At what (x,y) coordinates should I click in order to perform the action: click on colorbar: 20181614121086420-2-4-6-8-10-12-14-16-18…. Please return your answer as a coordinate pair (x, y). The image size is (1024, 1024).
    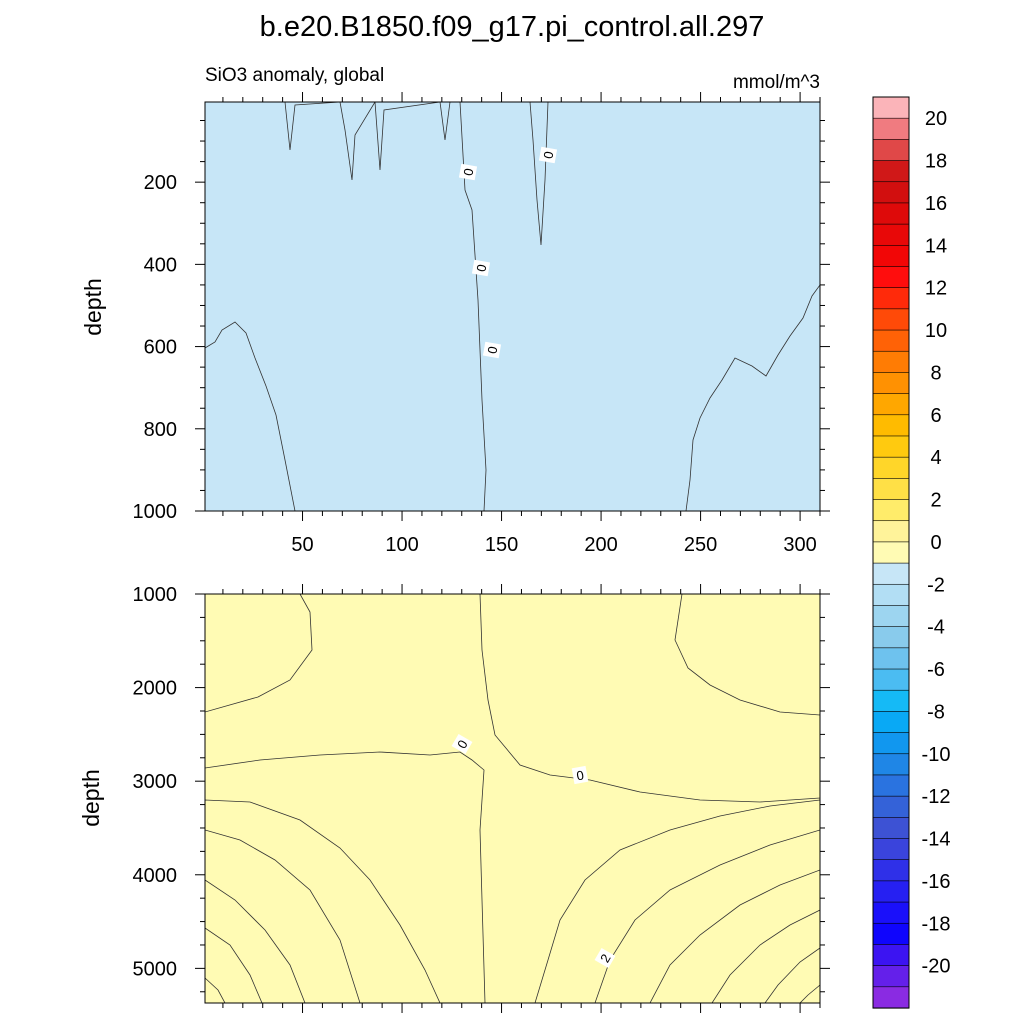
    Looking at the image, I should click on (911, 552).